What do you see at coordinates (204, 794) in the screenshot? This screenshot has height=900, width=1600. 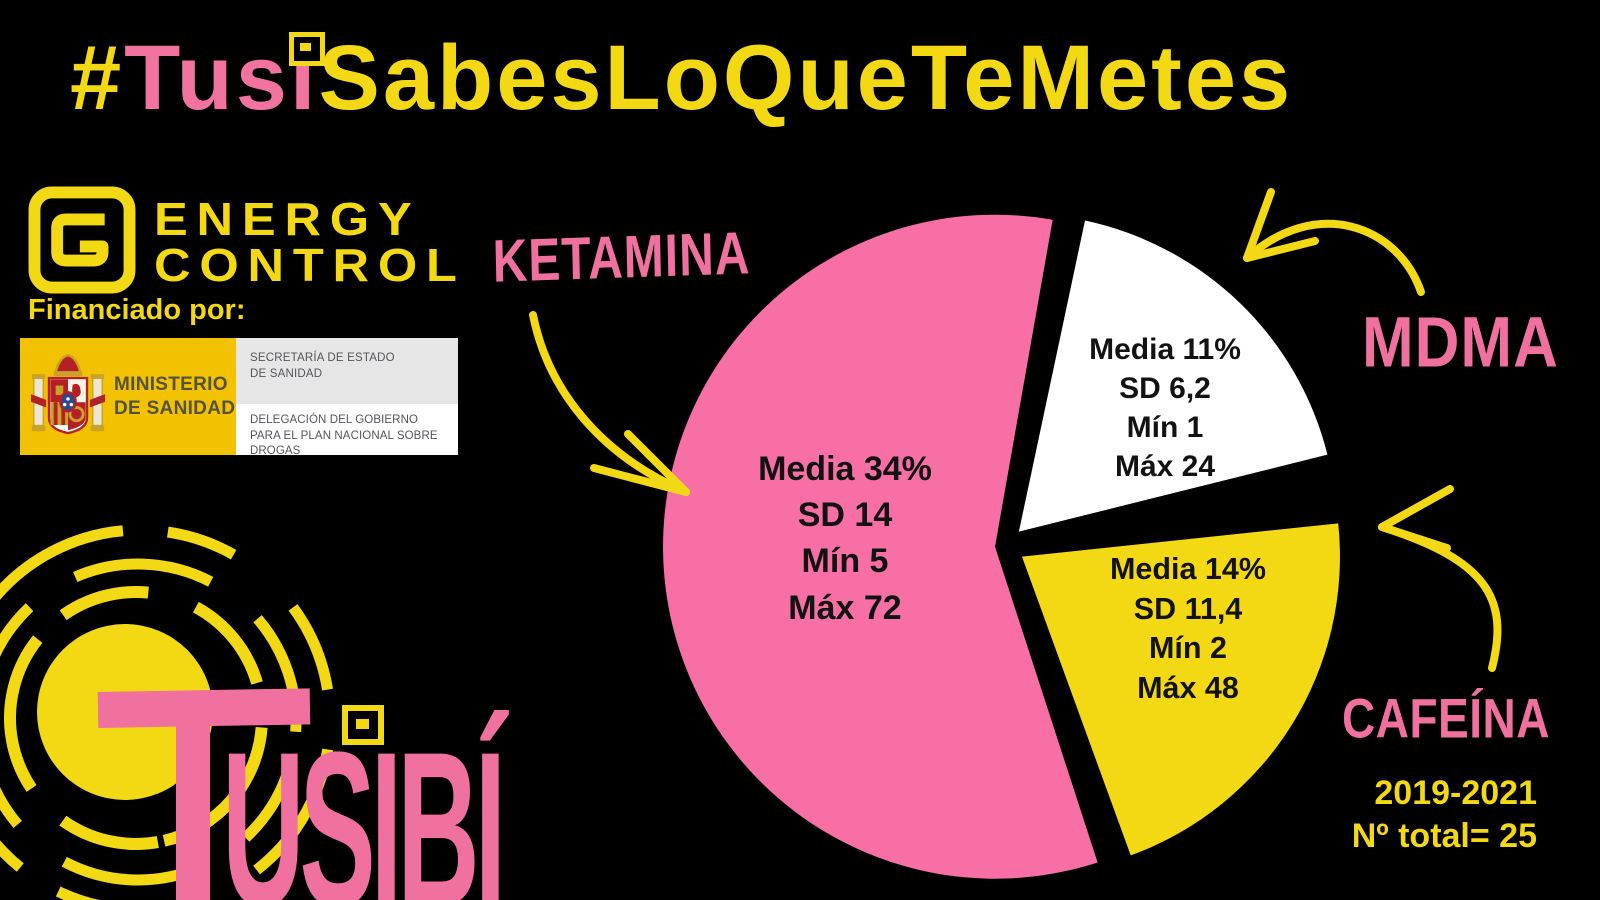 I see `tusibi-letter-t` at bounding box center [204, 794].